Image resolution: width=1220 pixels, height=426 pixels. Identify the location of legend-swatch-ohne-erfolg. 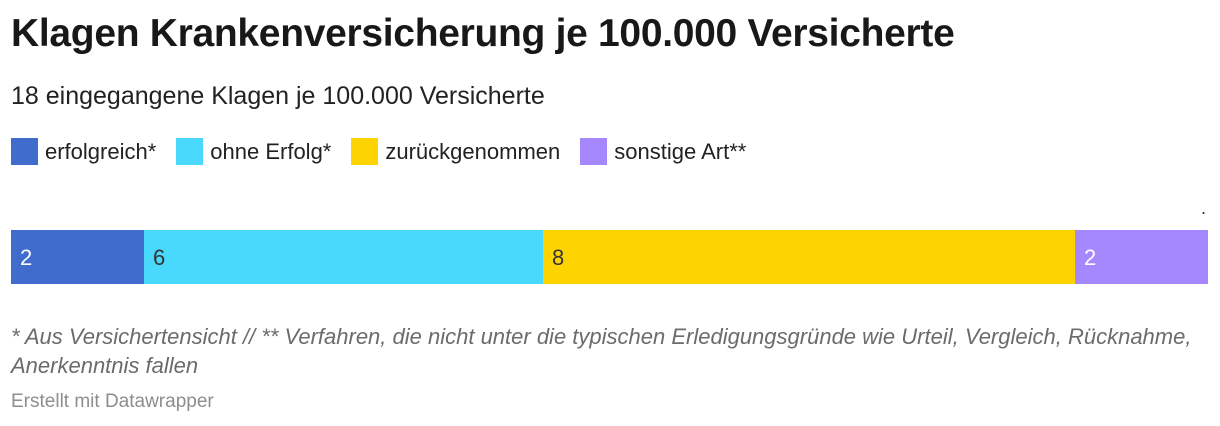
(190, 151).